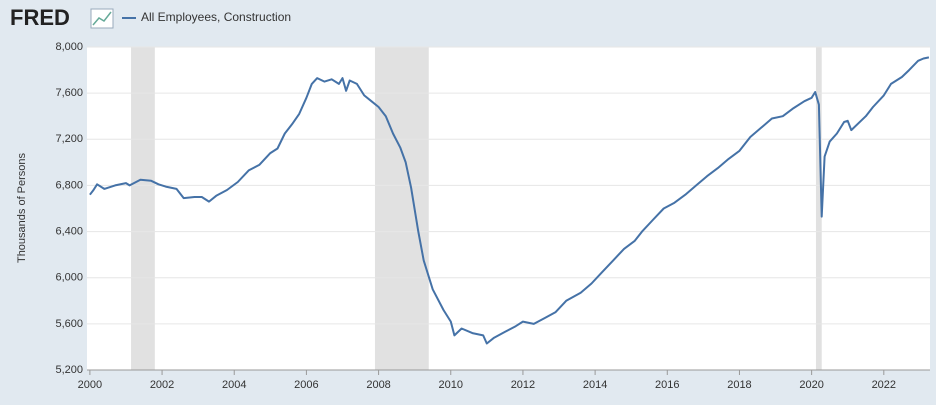 This screenshot has height=405, width=936. Describe the element at coordinates (69, 93) in the screenshot. I see `y-tick-label: 7,600` at that location.